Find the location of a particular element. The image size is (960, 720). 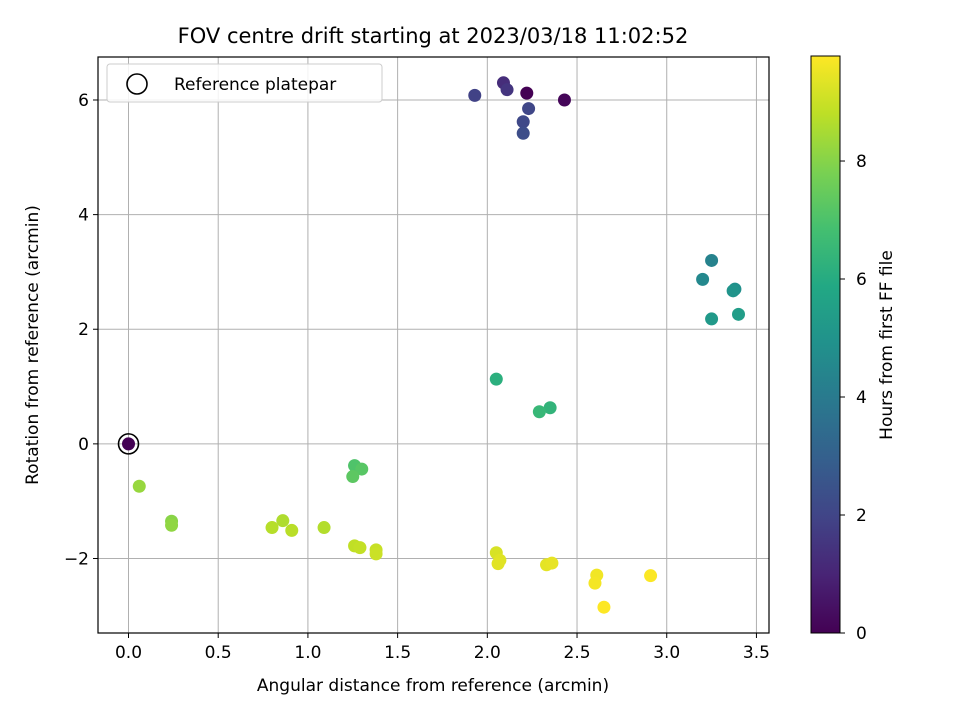

legend-entry-reference: Reference platepar is located at coordinates (255, 85).